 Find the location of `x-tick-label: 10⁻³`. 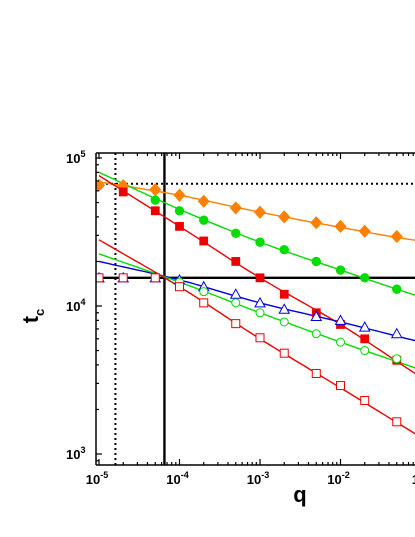

x-tick-label: 10⁻³ is located at coordinates (258, 478).